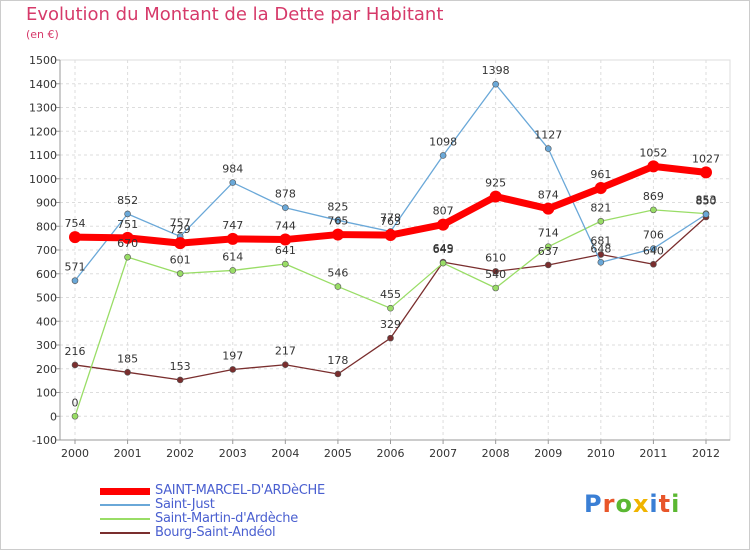 The image size is (750, 550). I want to click on y-tick-label: 1000, so click(43, 179).